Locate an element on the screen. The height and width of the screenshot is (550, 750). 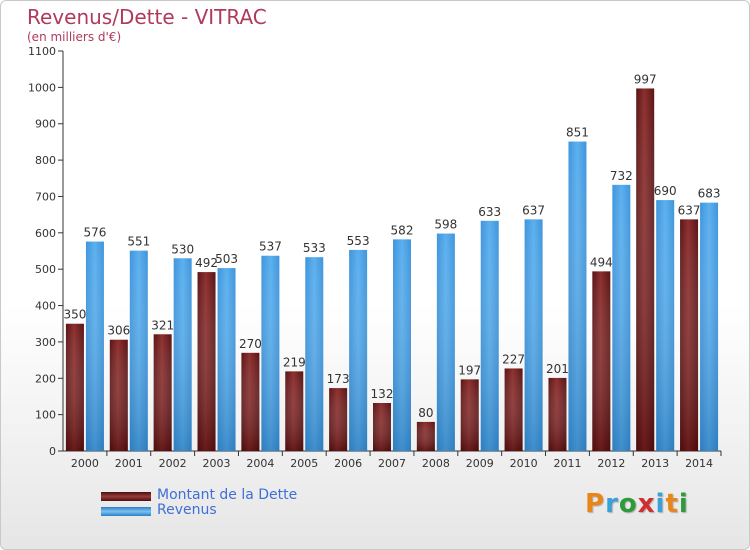
data-label-revenus: 637 is located at coordinates (533, 210).